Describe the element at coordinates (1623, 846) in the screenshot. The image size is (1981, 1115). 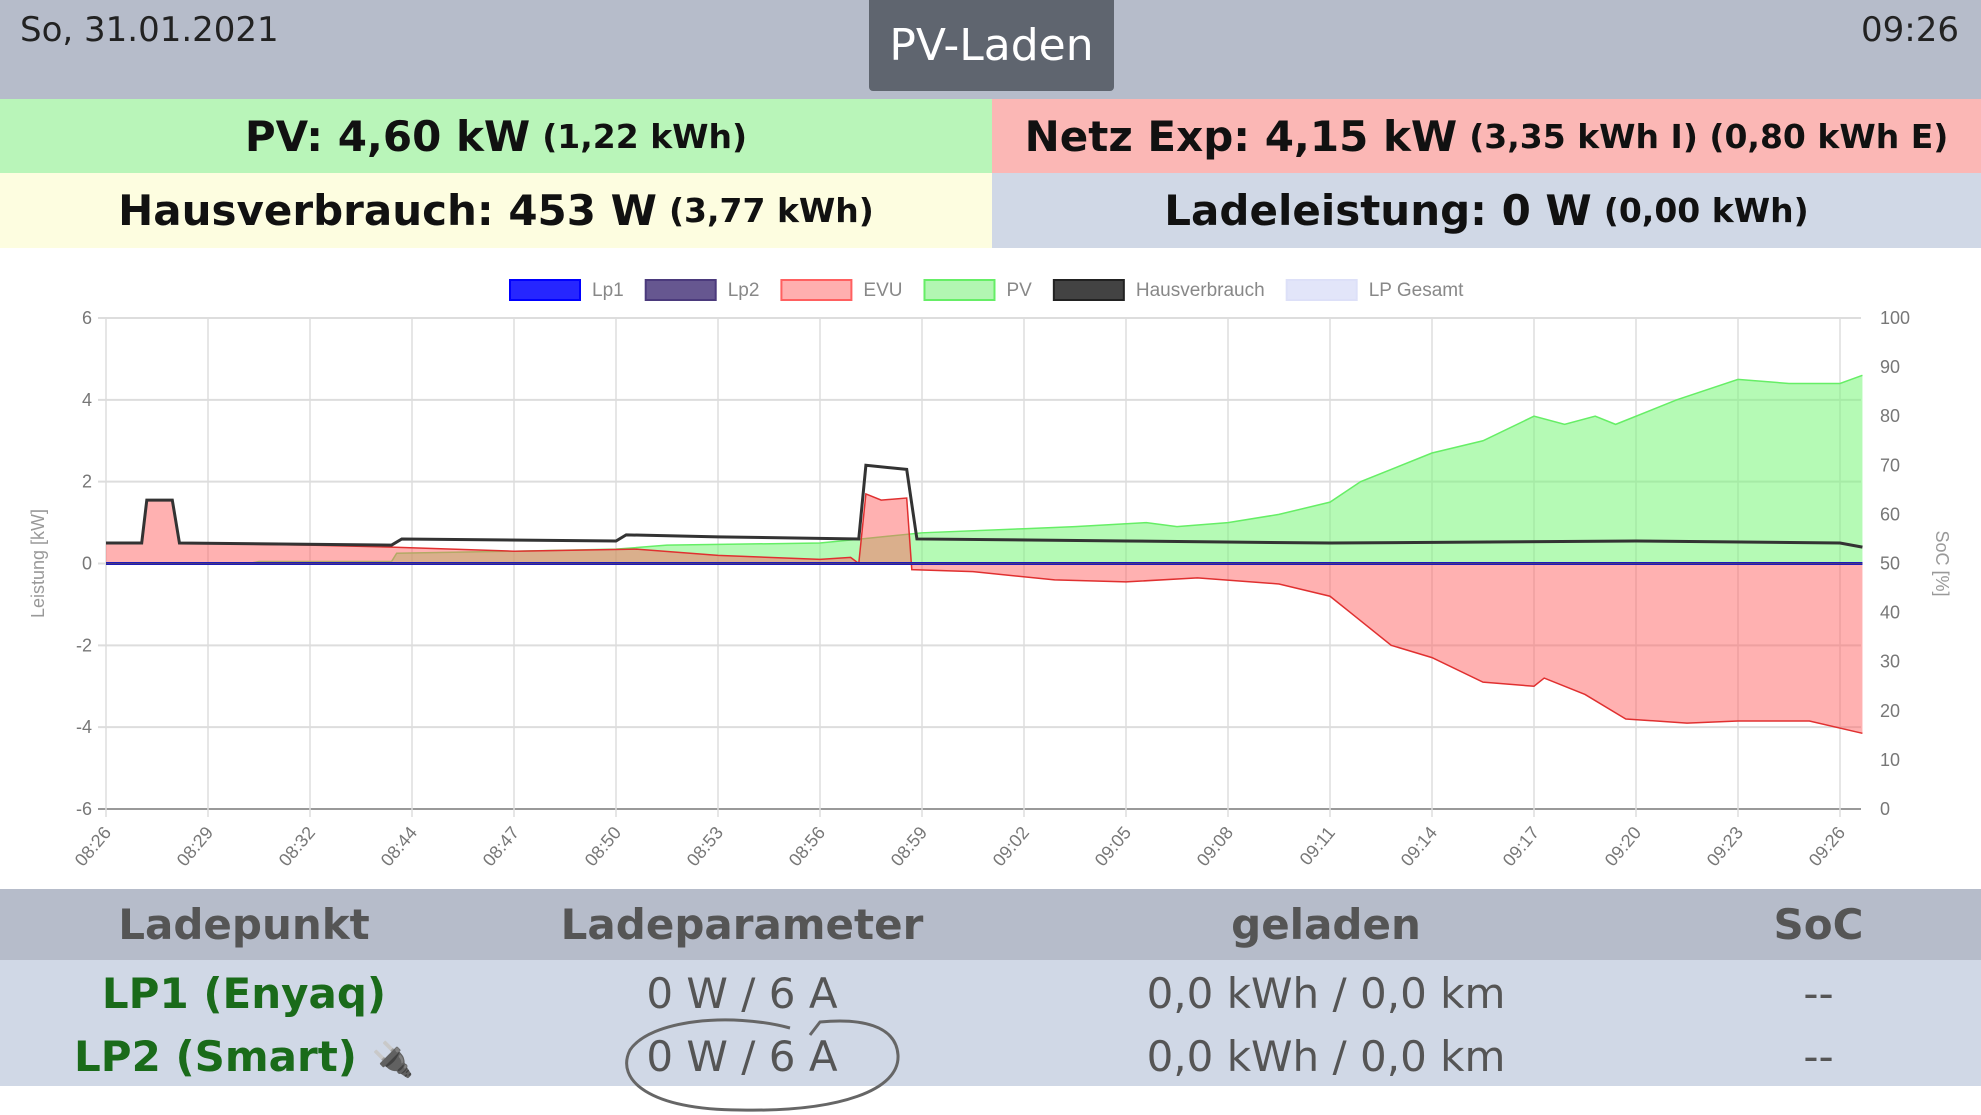
I see `x-tick-label: 09:20` at that location.